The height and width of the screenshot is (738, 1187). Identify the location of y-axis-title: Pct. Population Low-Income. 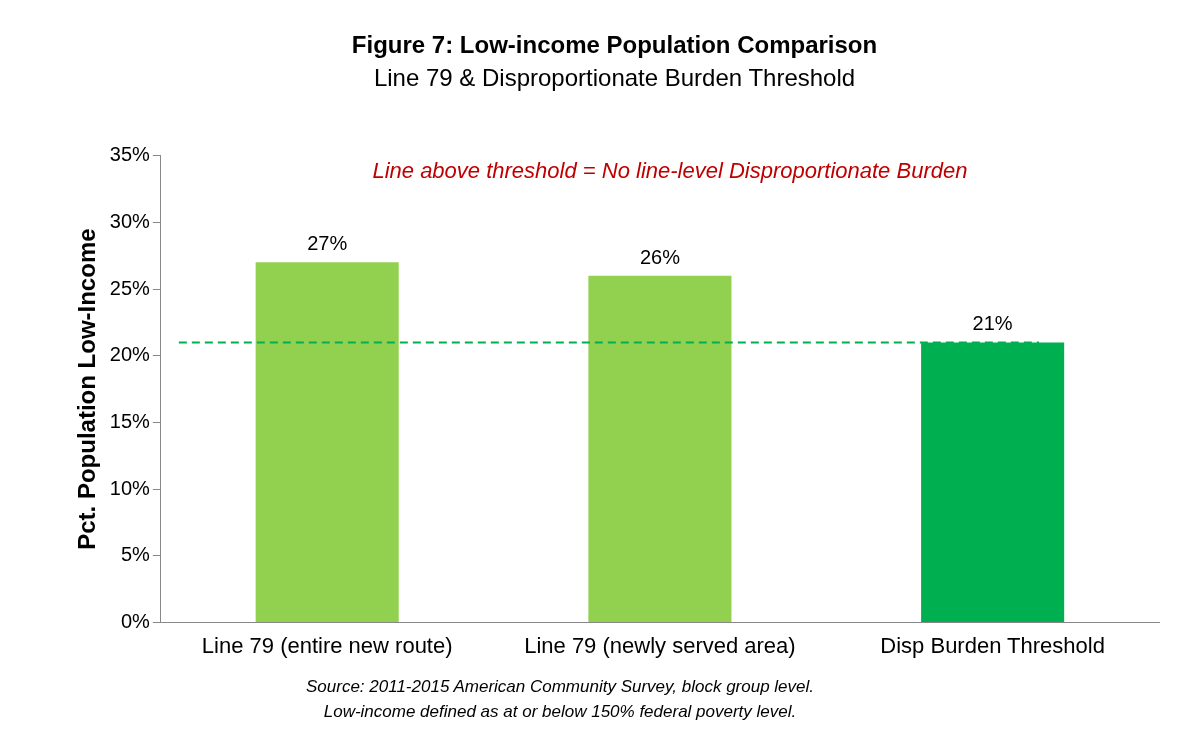
(87, 389).